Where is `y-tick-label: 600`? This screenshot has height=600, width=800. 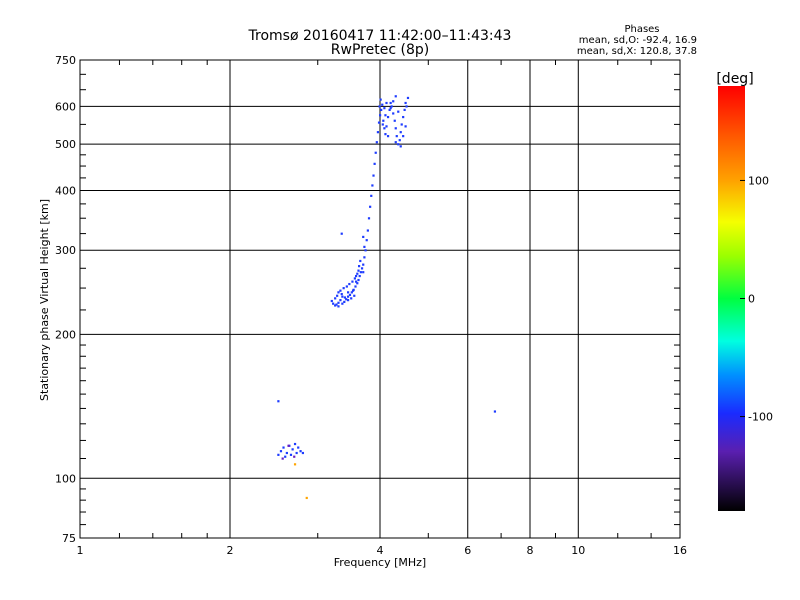
y-tick-label: 600 is located at coordinates (65, 106).